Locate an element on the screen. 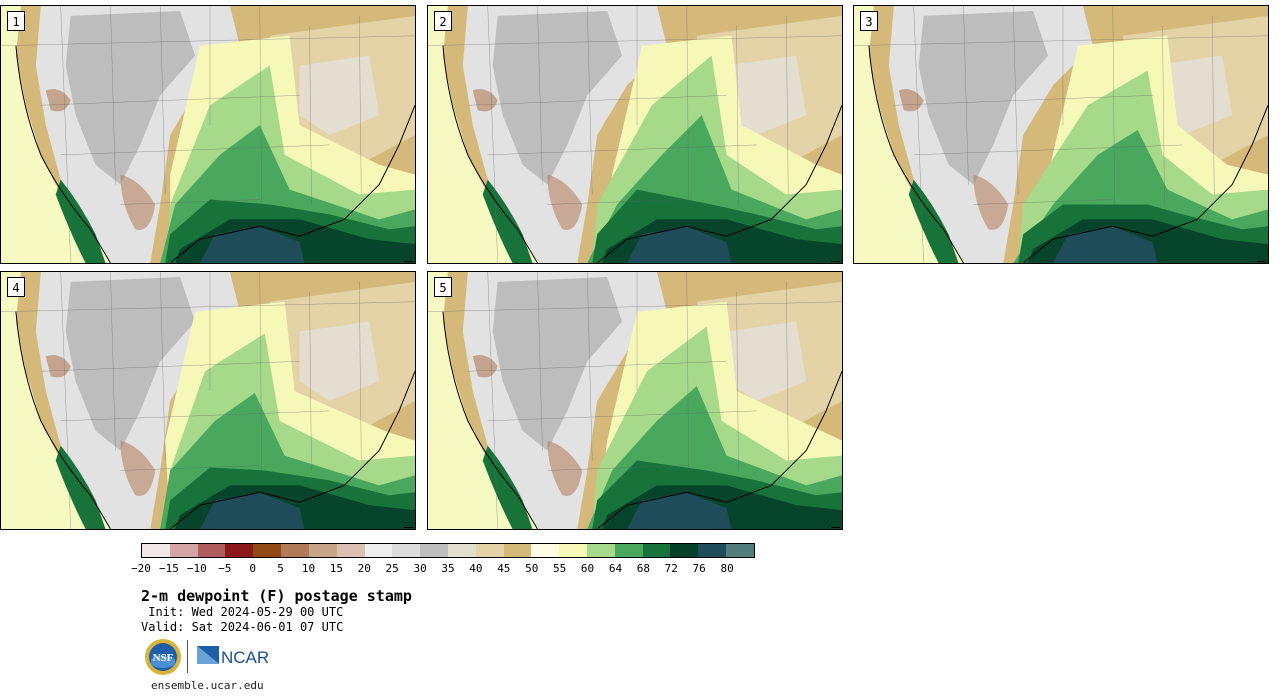 This screenshot has height=696, width=1280. postage-stamp-panel-1: 1 is located at coordinates (208, 134).